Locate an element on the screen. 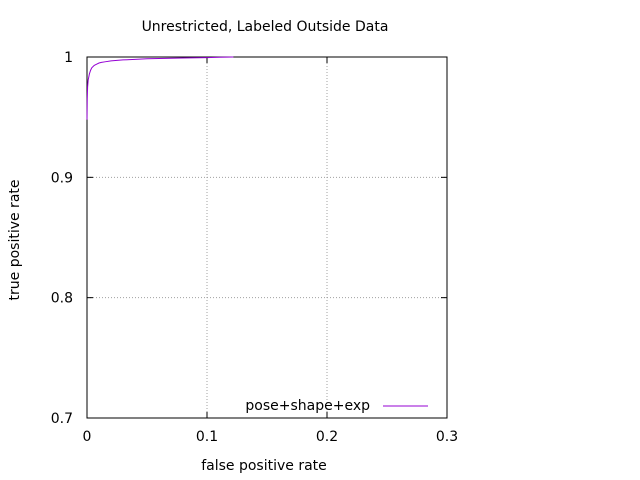  y-tick-label: 0.9 is located at coordinates (62, 178).